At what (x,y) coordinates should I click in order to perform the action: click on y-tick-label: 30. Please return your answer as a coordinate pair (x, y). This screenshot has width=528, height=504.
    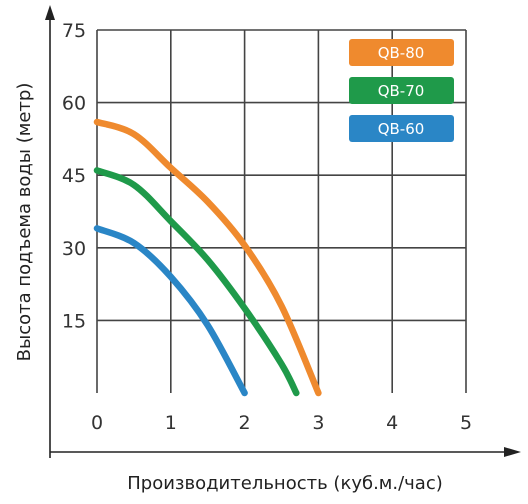
    Looking at the image, I should click on (74, 249).